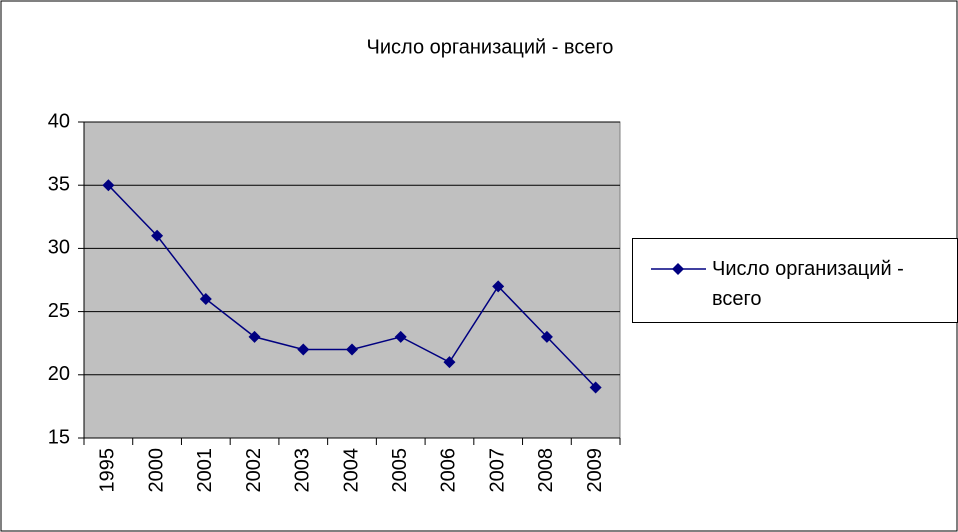 The height and width of the screenshot is (532, 958). What do you see at coordinates (400, 470) in the screenshot?
I see `x-tick-label: 2005` at bounding box center [400, 470].